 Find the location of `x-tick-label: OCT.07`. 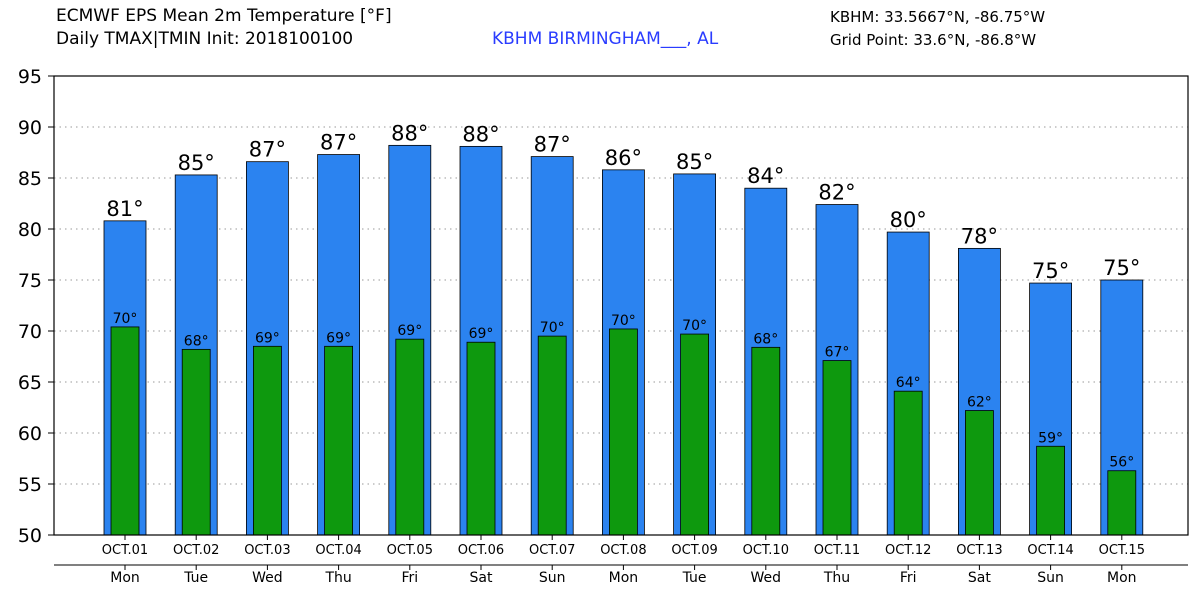

x-tick-label: OCT.07 is located at coordinates (552, 550).